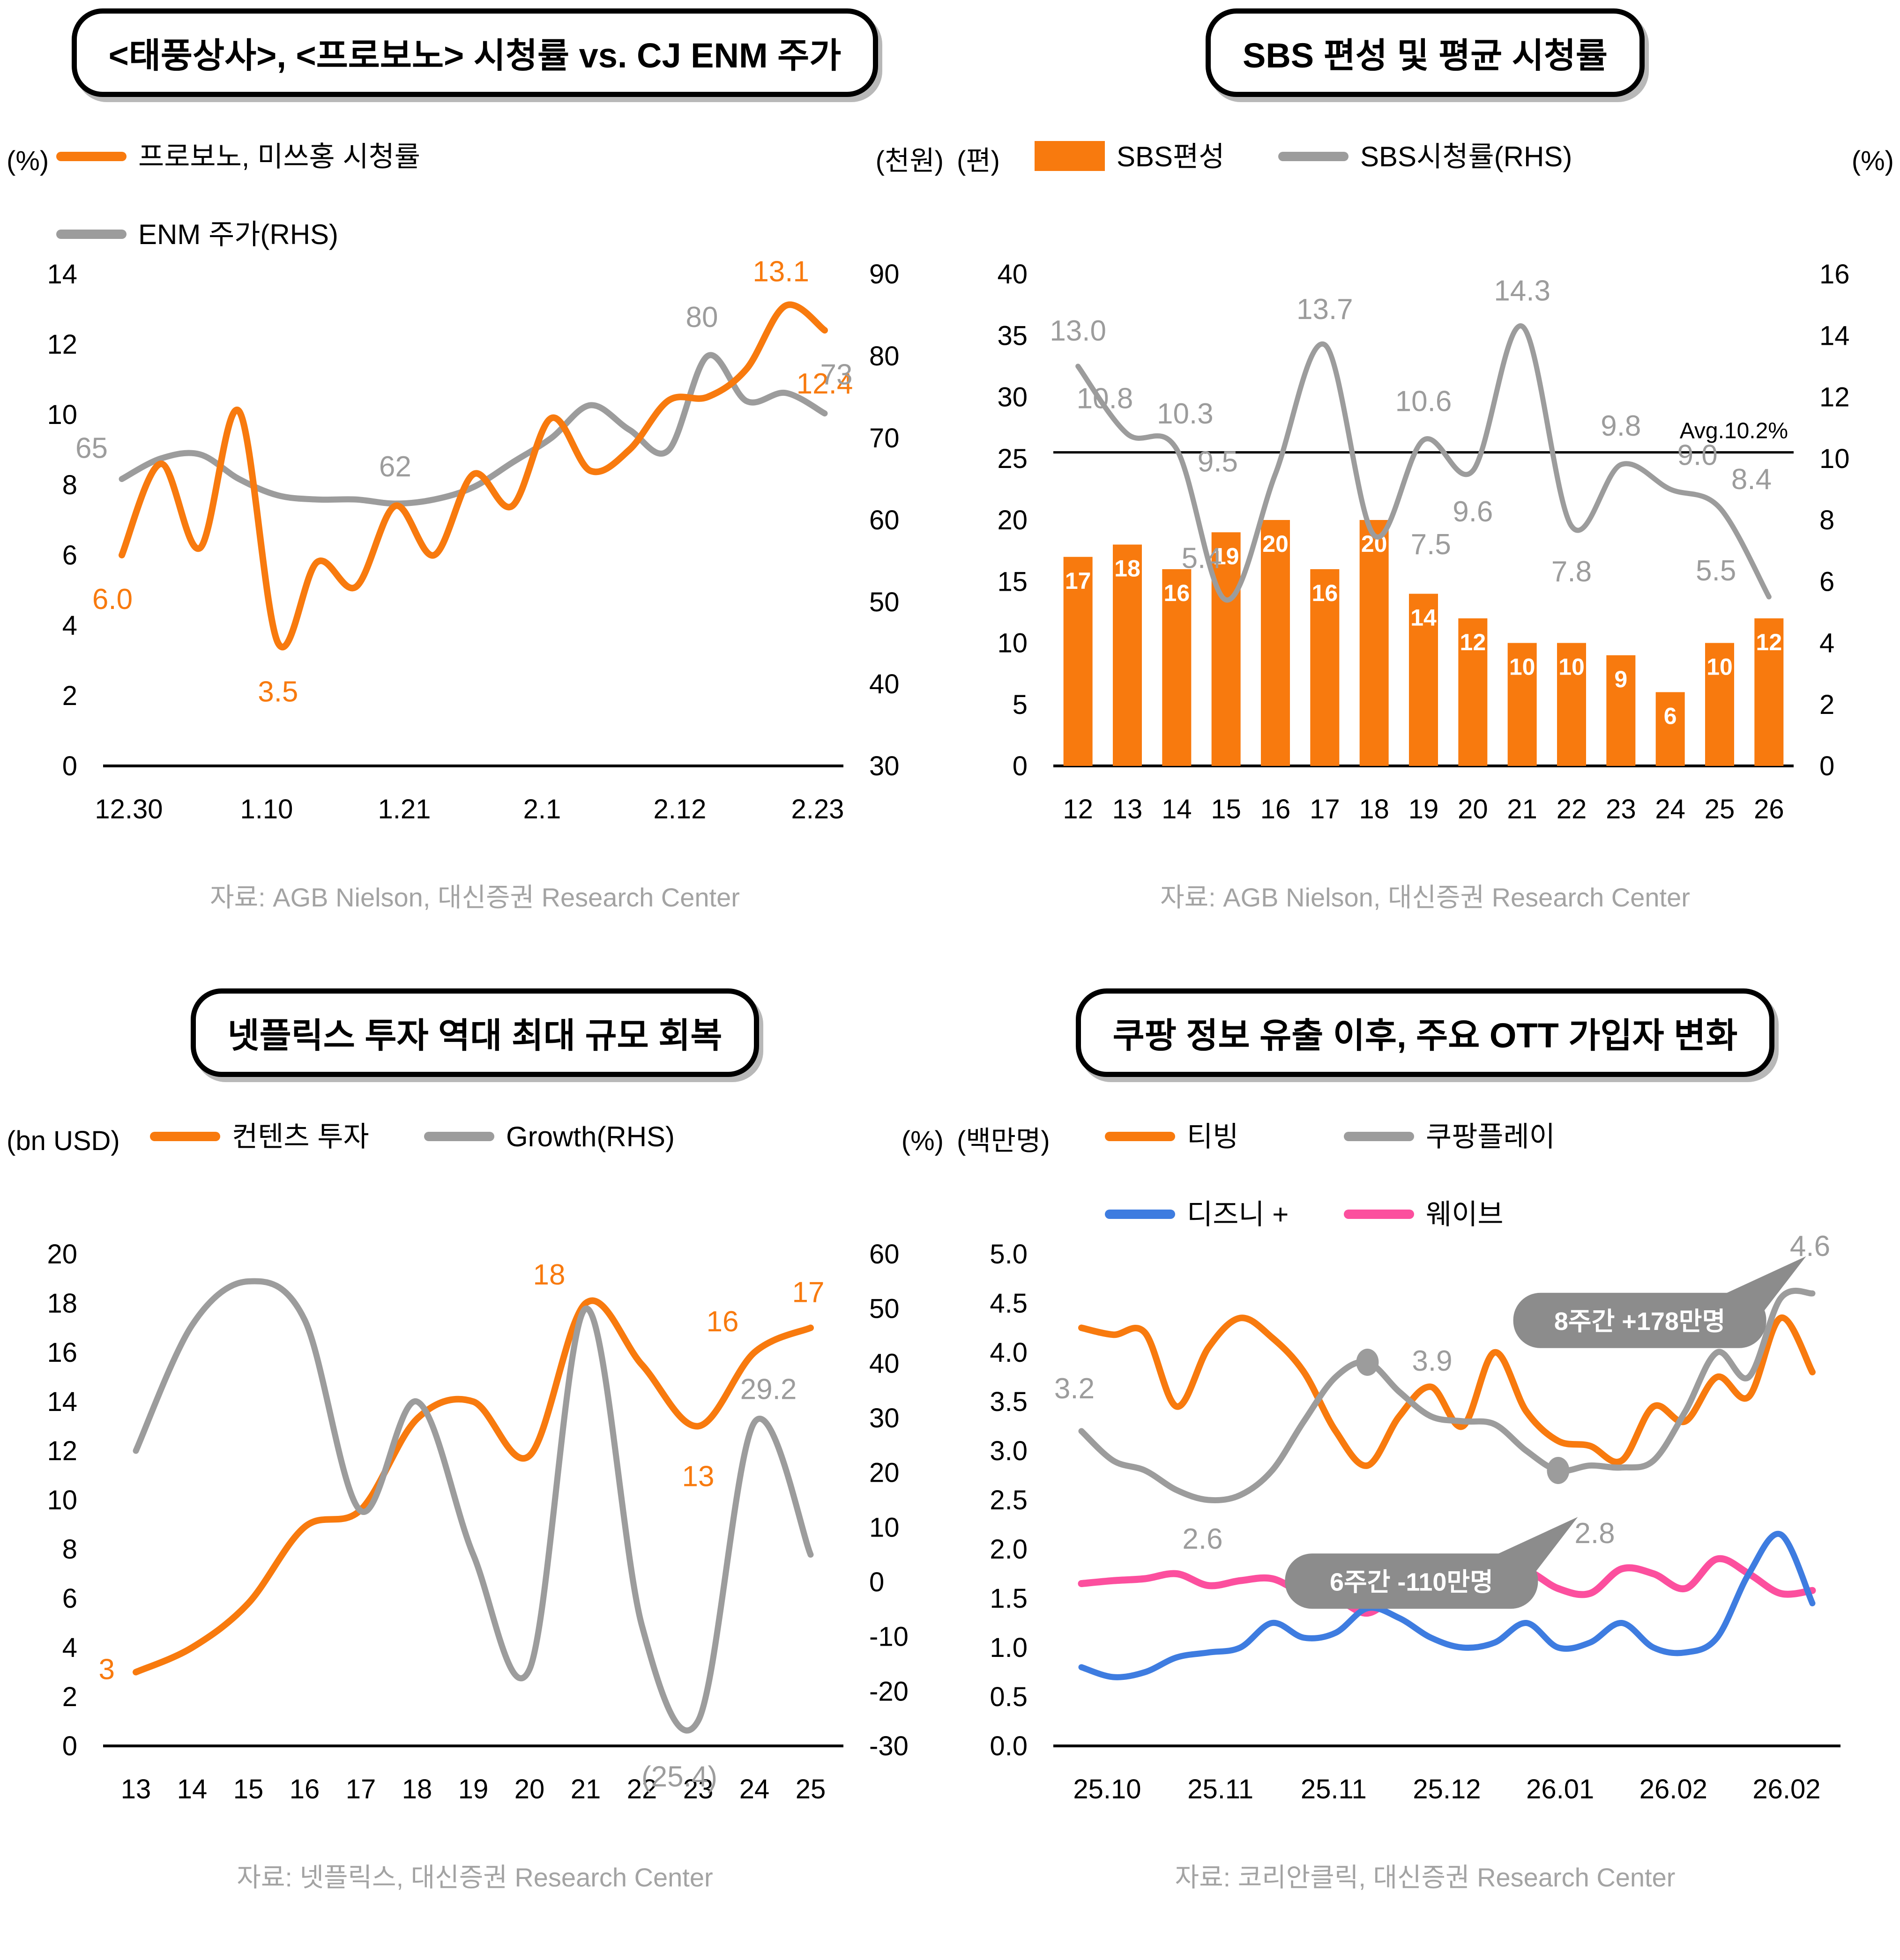 This screenshot has width=1900, height=1960. Describe the element at coordinates (1465, 1214) in the screenshot. I see `legend-label: 웨이브` at that location.